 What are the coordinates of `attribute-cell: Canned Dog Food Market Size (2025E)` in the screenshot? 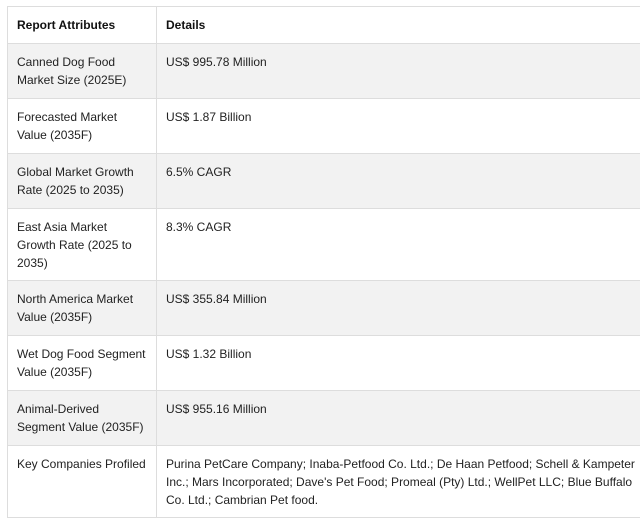 It's located at (82, 71).